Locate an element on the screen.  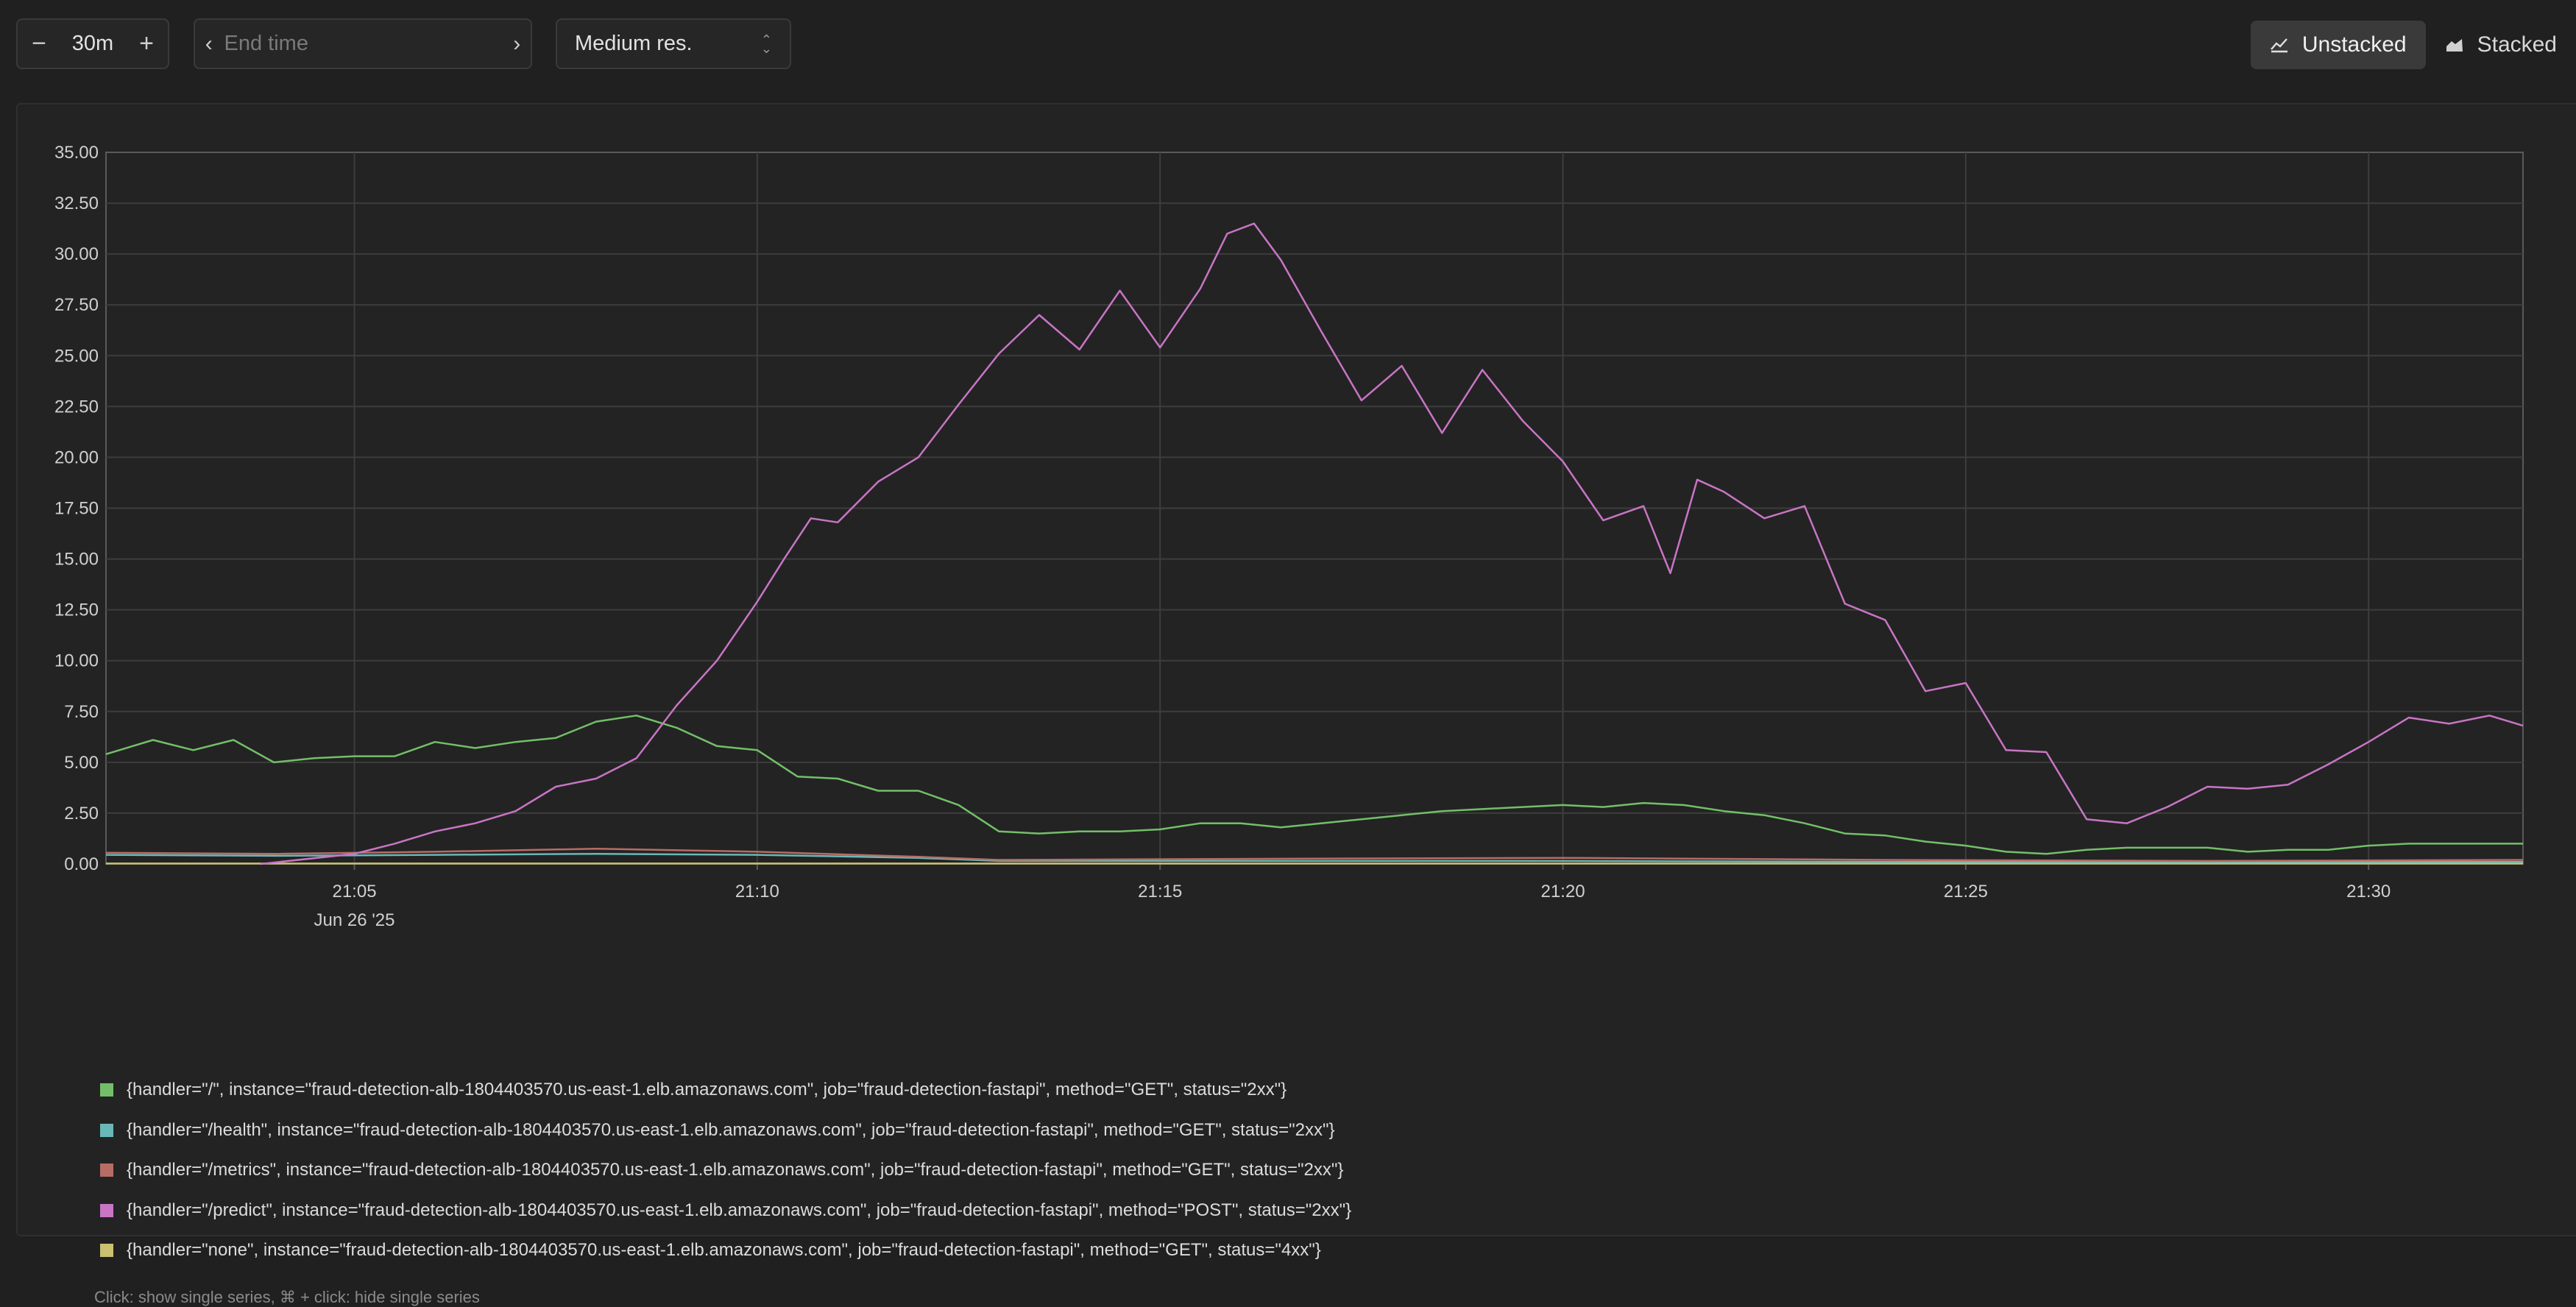
y-tick-label: 22.50 is located at coordinates (76, 407).